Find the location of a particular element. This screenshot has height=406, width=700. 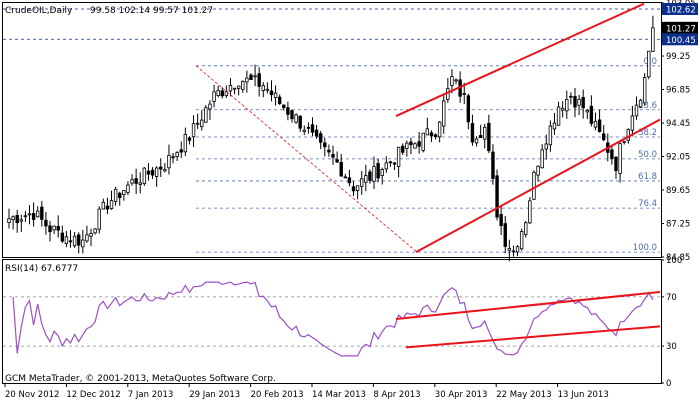

price-tag-label: 102.62 is located at coordinates (681, 11).